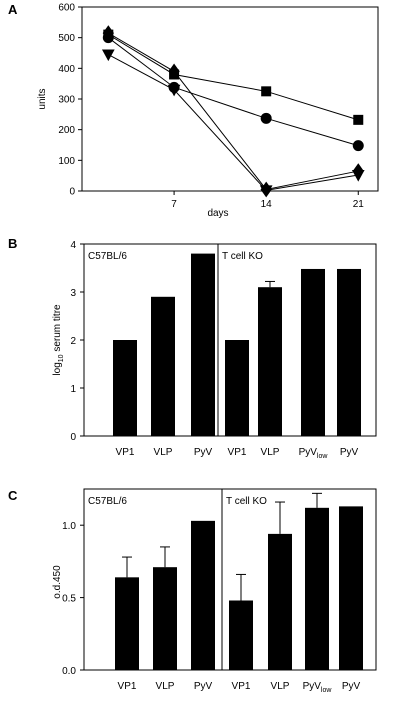 This screenshot has height=704, width=400. I want to click on panel-c-y-tick-label: 0.0, so click(69, 671).